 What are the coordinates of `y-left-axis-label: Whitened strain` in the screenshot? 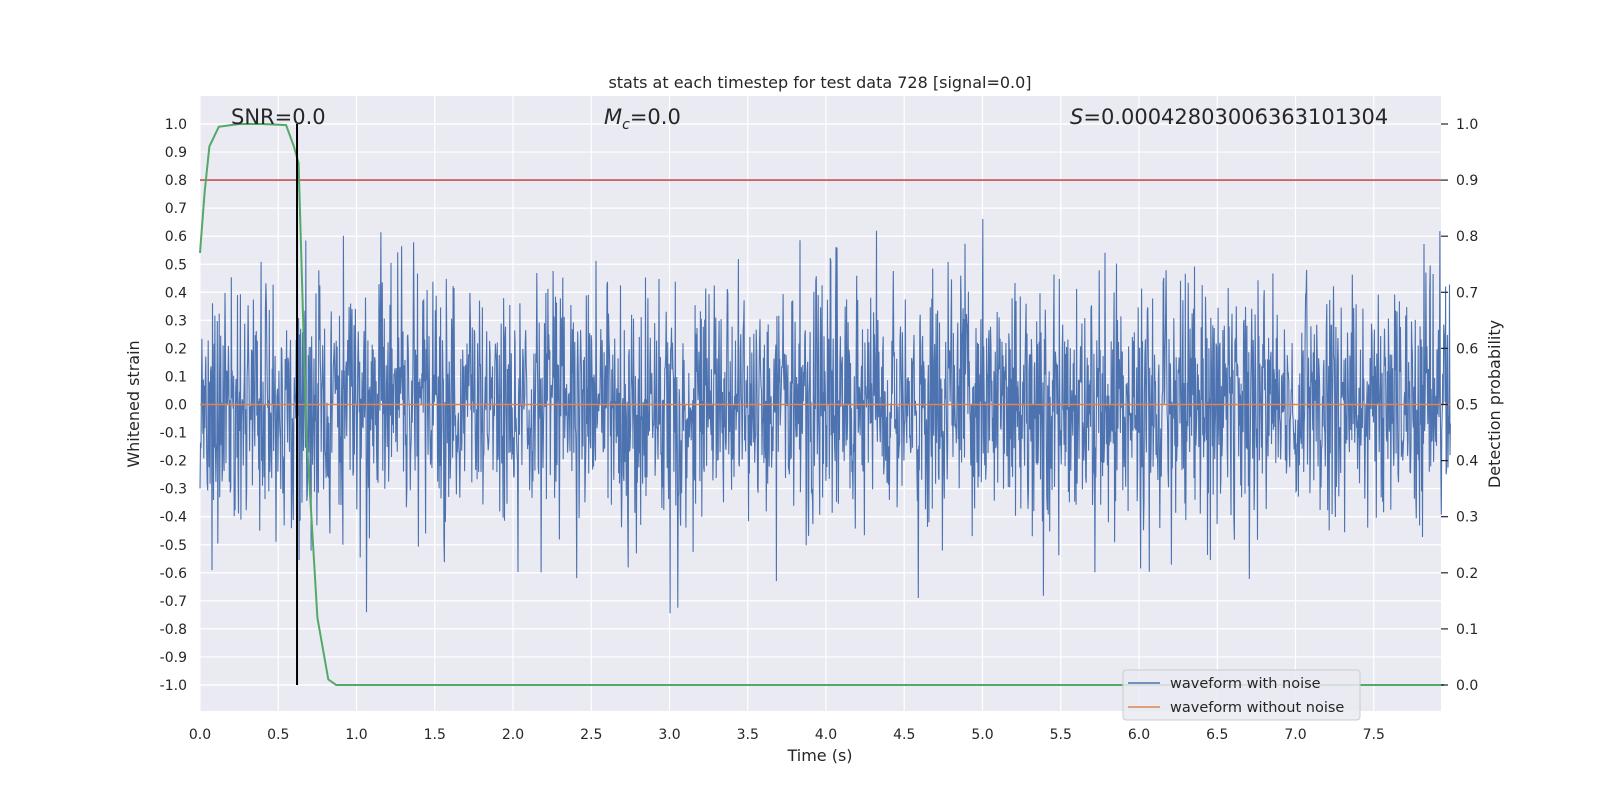 It's located at (133, 403).